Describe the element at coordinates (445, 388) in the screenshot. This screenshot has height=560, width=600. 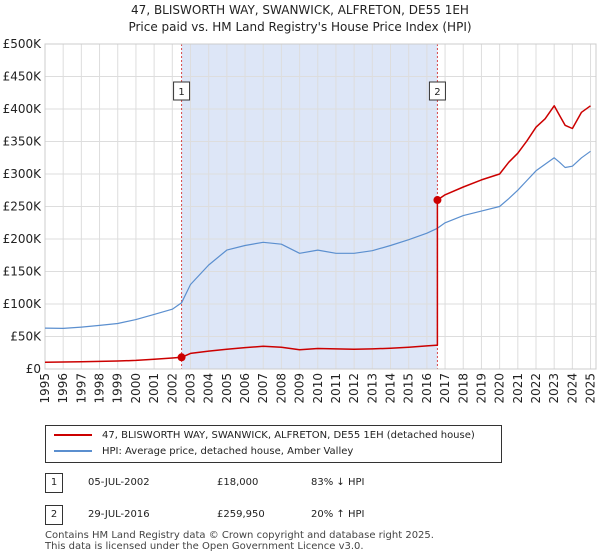
I see `x-tick-label: 2017` at that location.